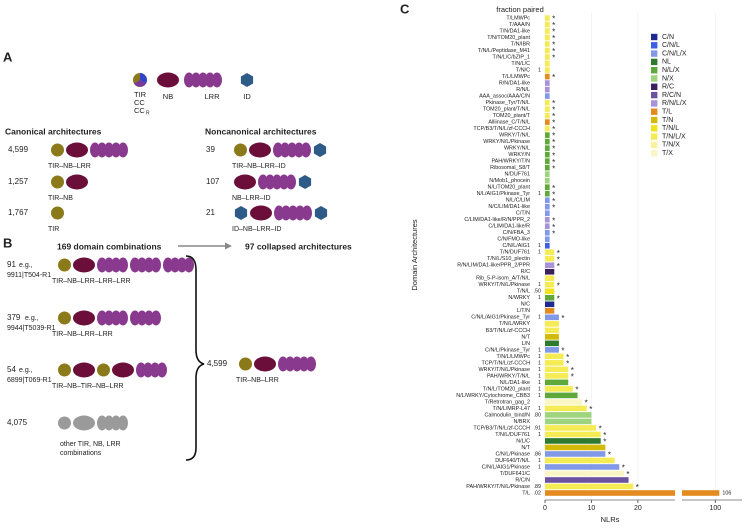  What do you see at coordinates (674, 53) in the screenshot?
I see `legend-label: C/N/L/X` at bounding box center [674, 53].